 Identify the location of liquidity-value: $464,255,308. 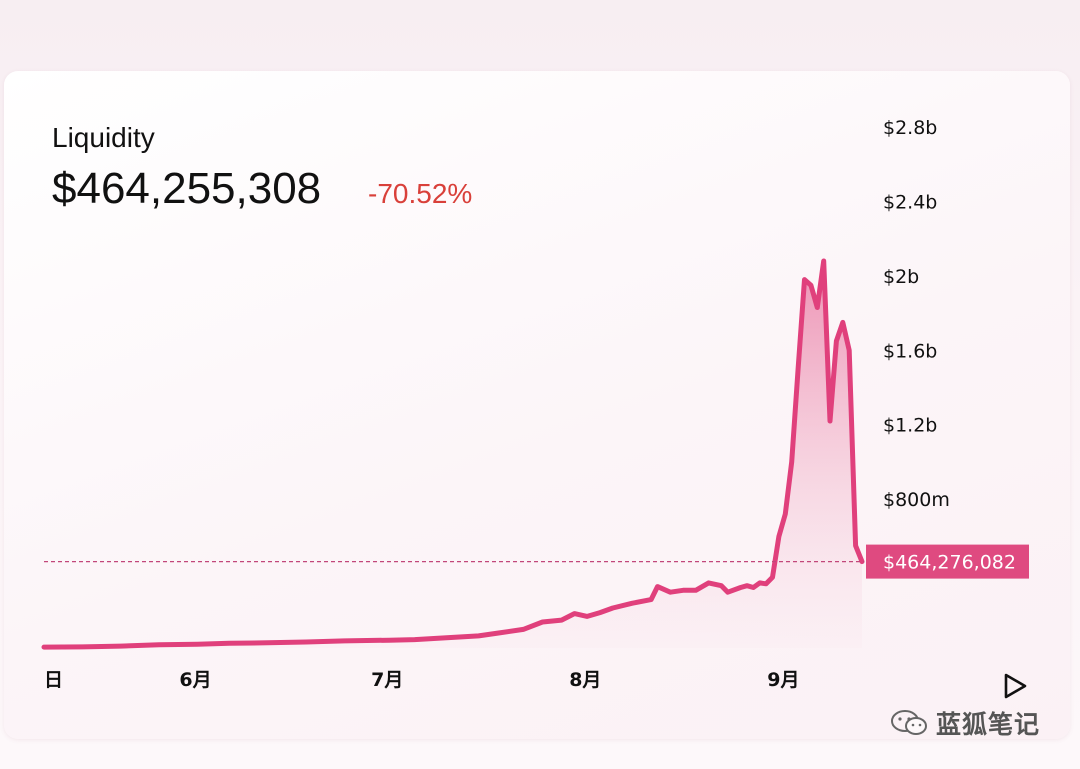
(187, 188).